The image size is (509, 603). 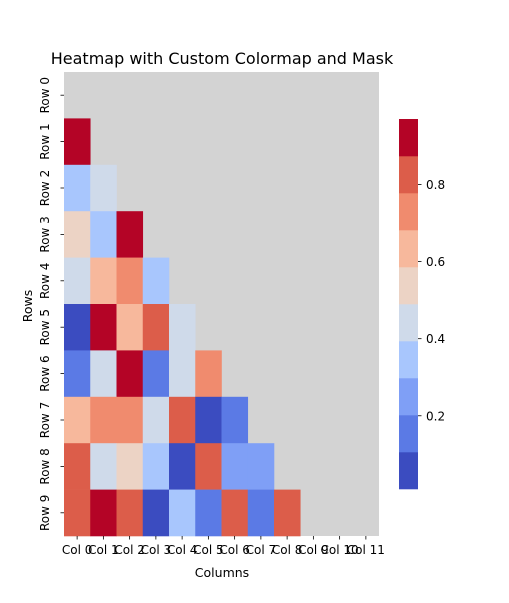 I want to click on colorbar: 0.2 0.4 0.6 0.8, so click(x=422, y=304).